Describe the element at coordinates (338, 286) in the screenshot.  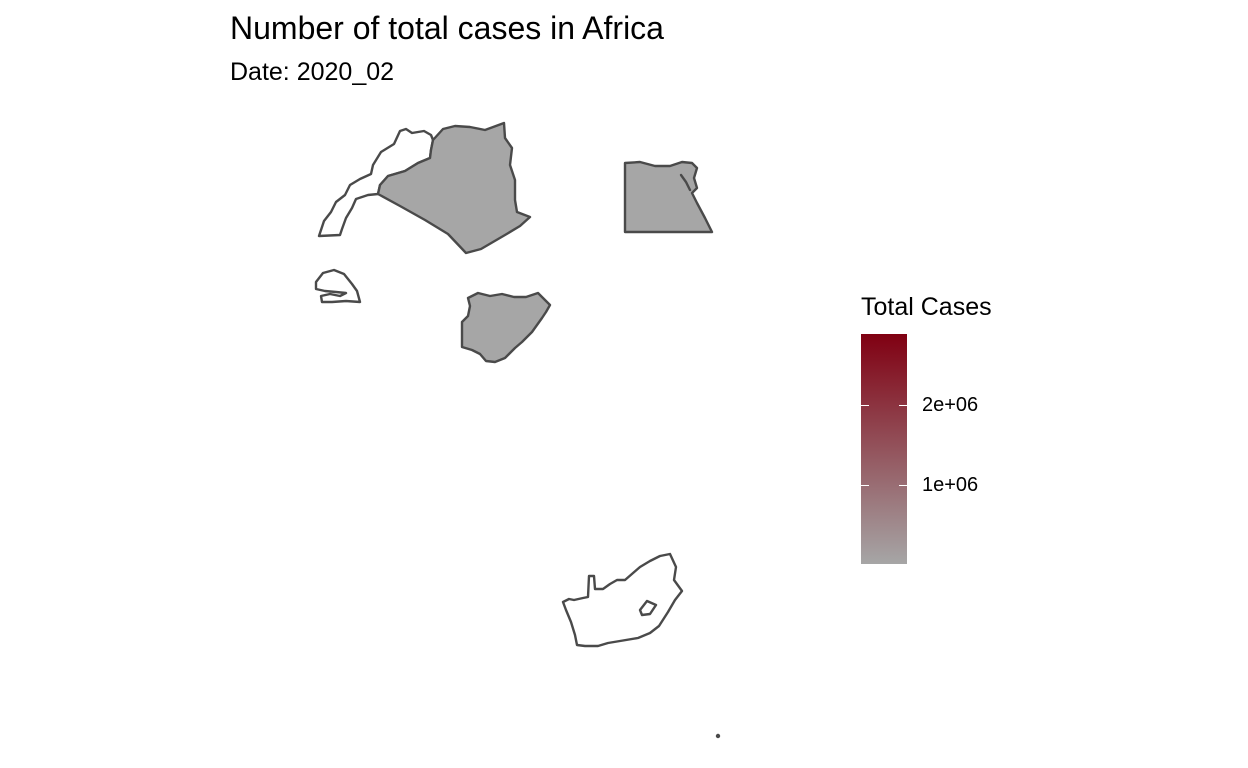
I see `region-senegal` at that location.